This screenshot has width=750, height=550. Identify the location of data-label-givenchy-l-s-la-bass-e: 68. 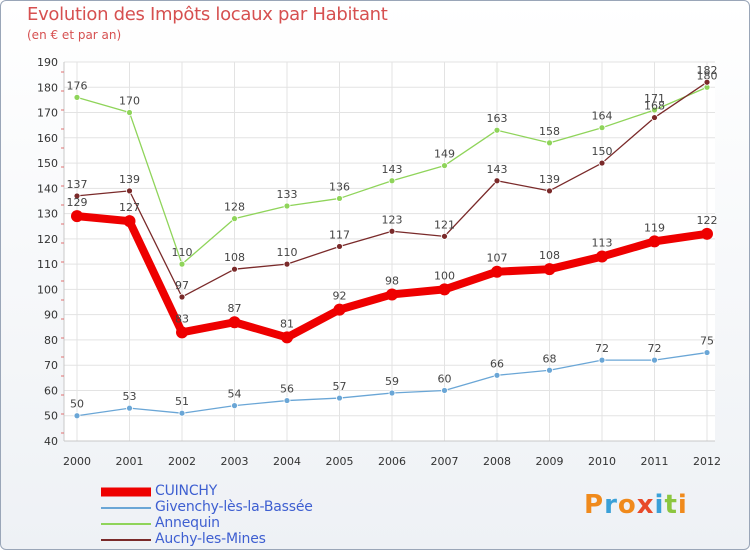
(550, 358).